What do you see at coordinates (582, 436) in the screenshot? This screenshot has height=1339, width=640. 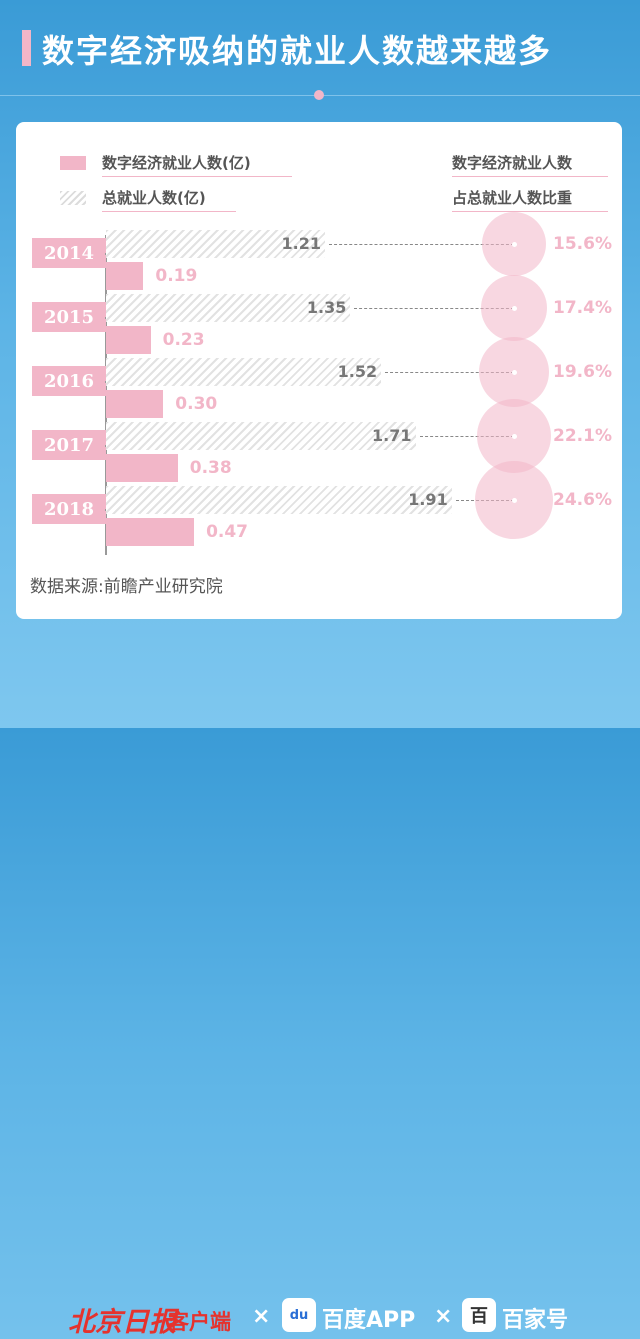 I see `share-value-label-2017: 22.1%` at bounding box center [582, 436].